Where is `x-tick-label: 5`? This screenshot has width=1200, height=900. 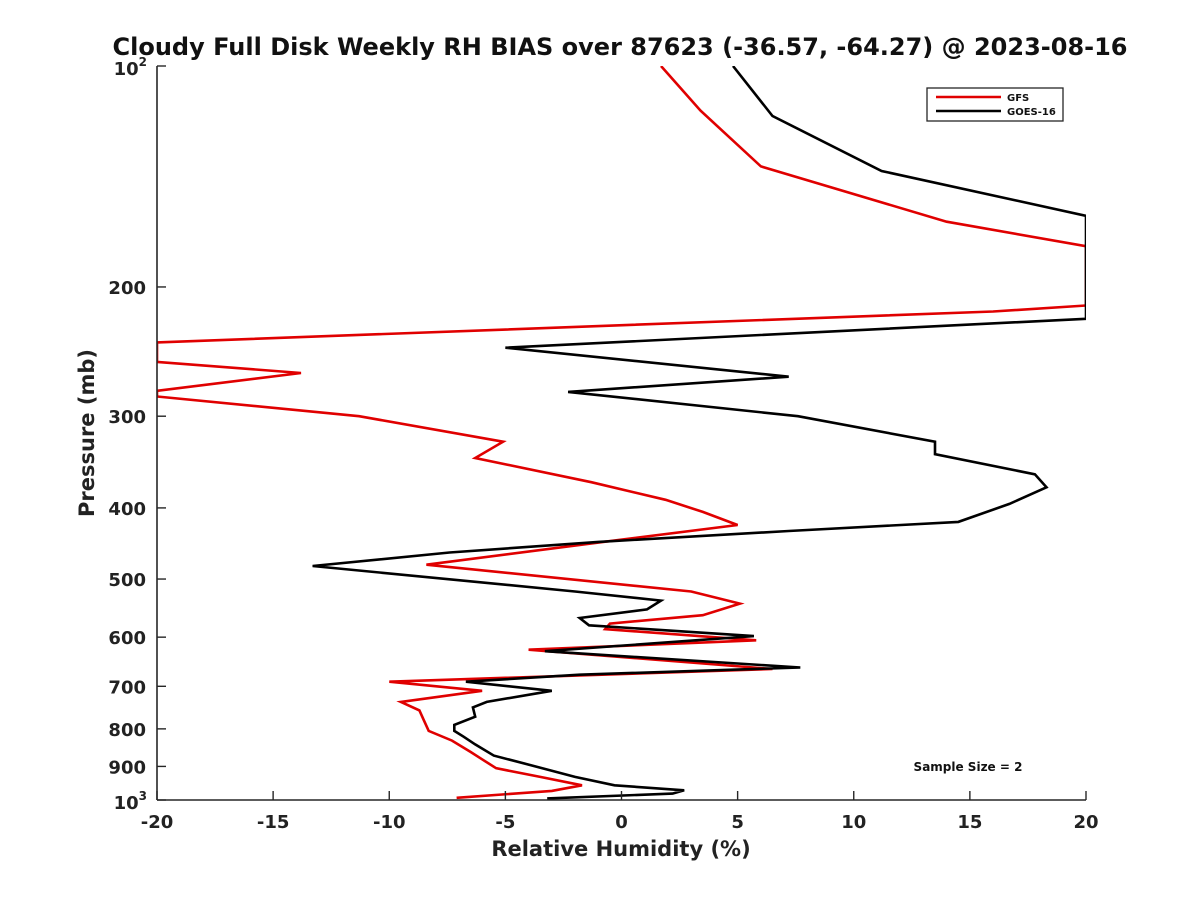
x-tick-label: 5 is located at coordinates (737, 822).